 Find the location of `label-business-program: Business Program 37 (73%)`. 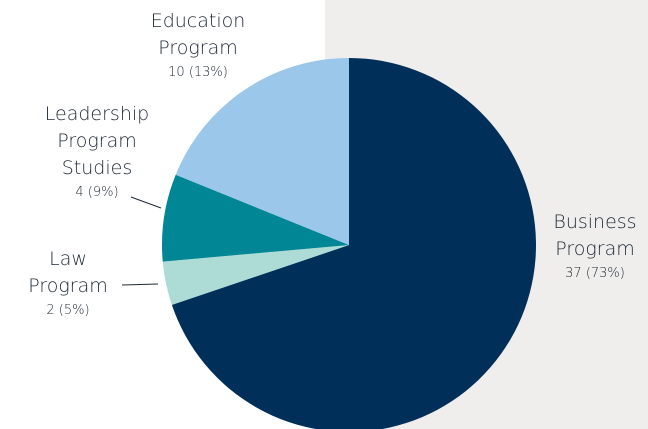

label-business-program: Business Program 37 (73%) is located at coordinates (594, 246).